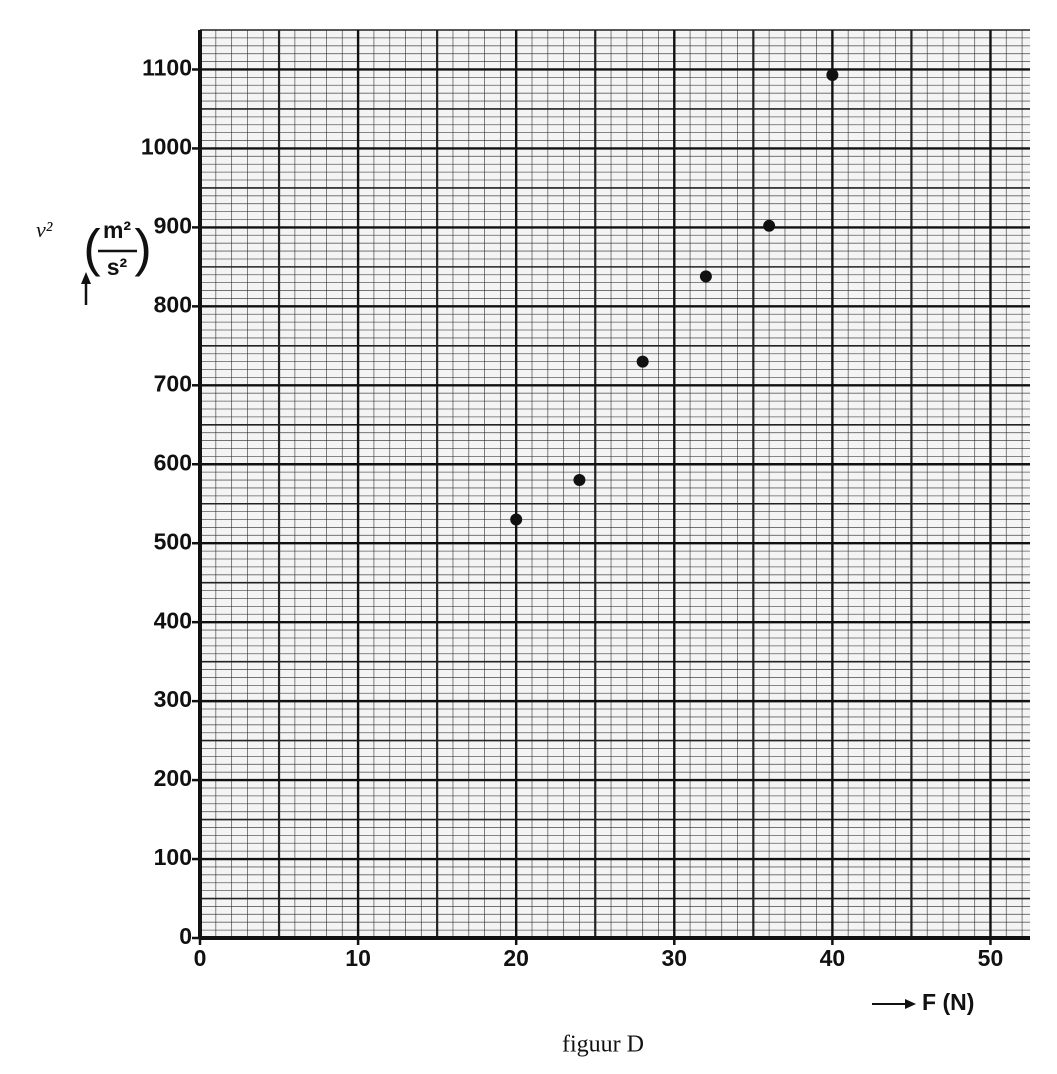 This screenshot has width=1057, height=1074. I want to click on y-label-unit-denominator: s², so click(117, 267).